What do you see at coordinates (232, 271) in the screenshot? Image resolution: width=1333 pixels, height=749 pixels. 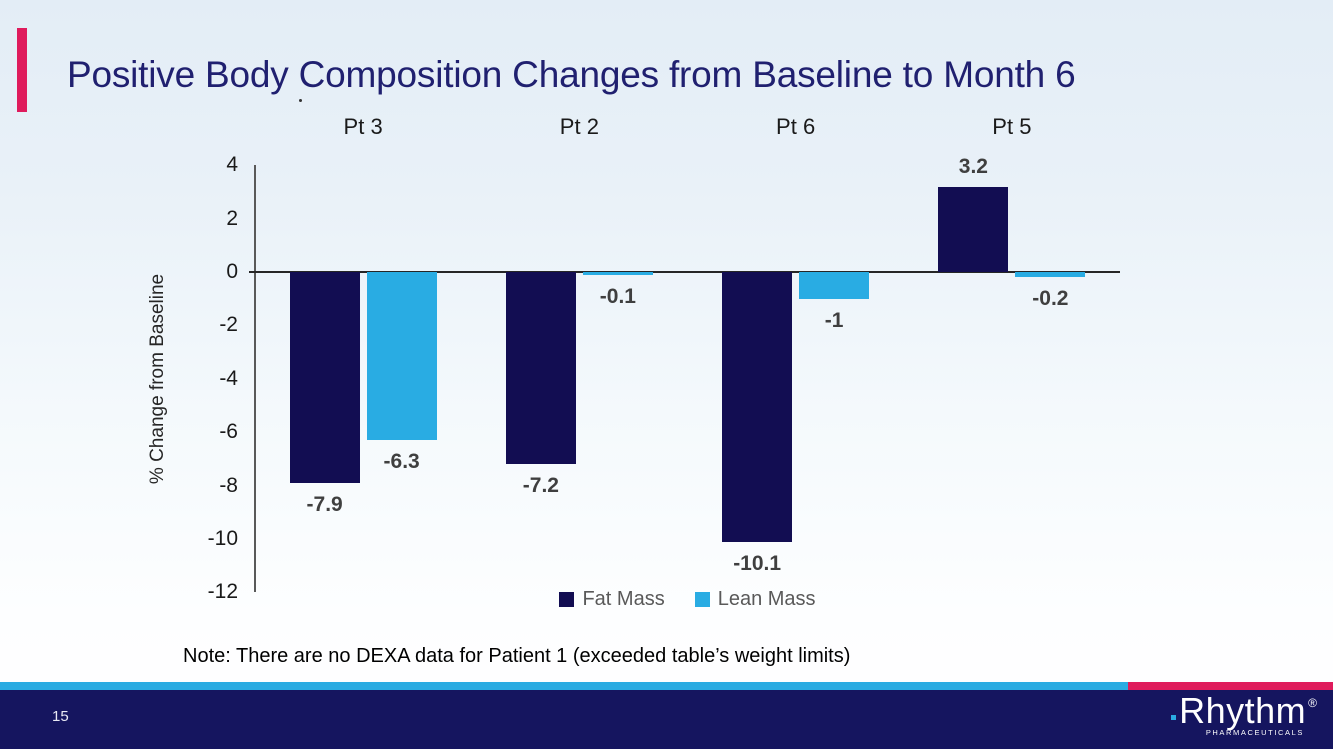 I see `y-axis-tick-label: 0` at bounding box center [232, 271].